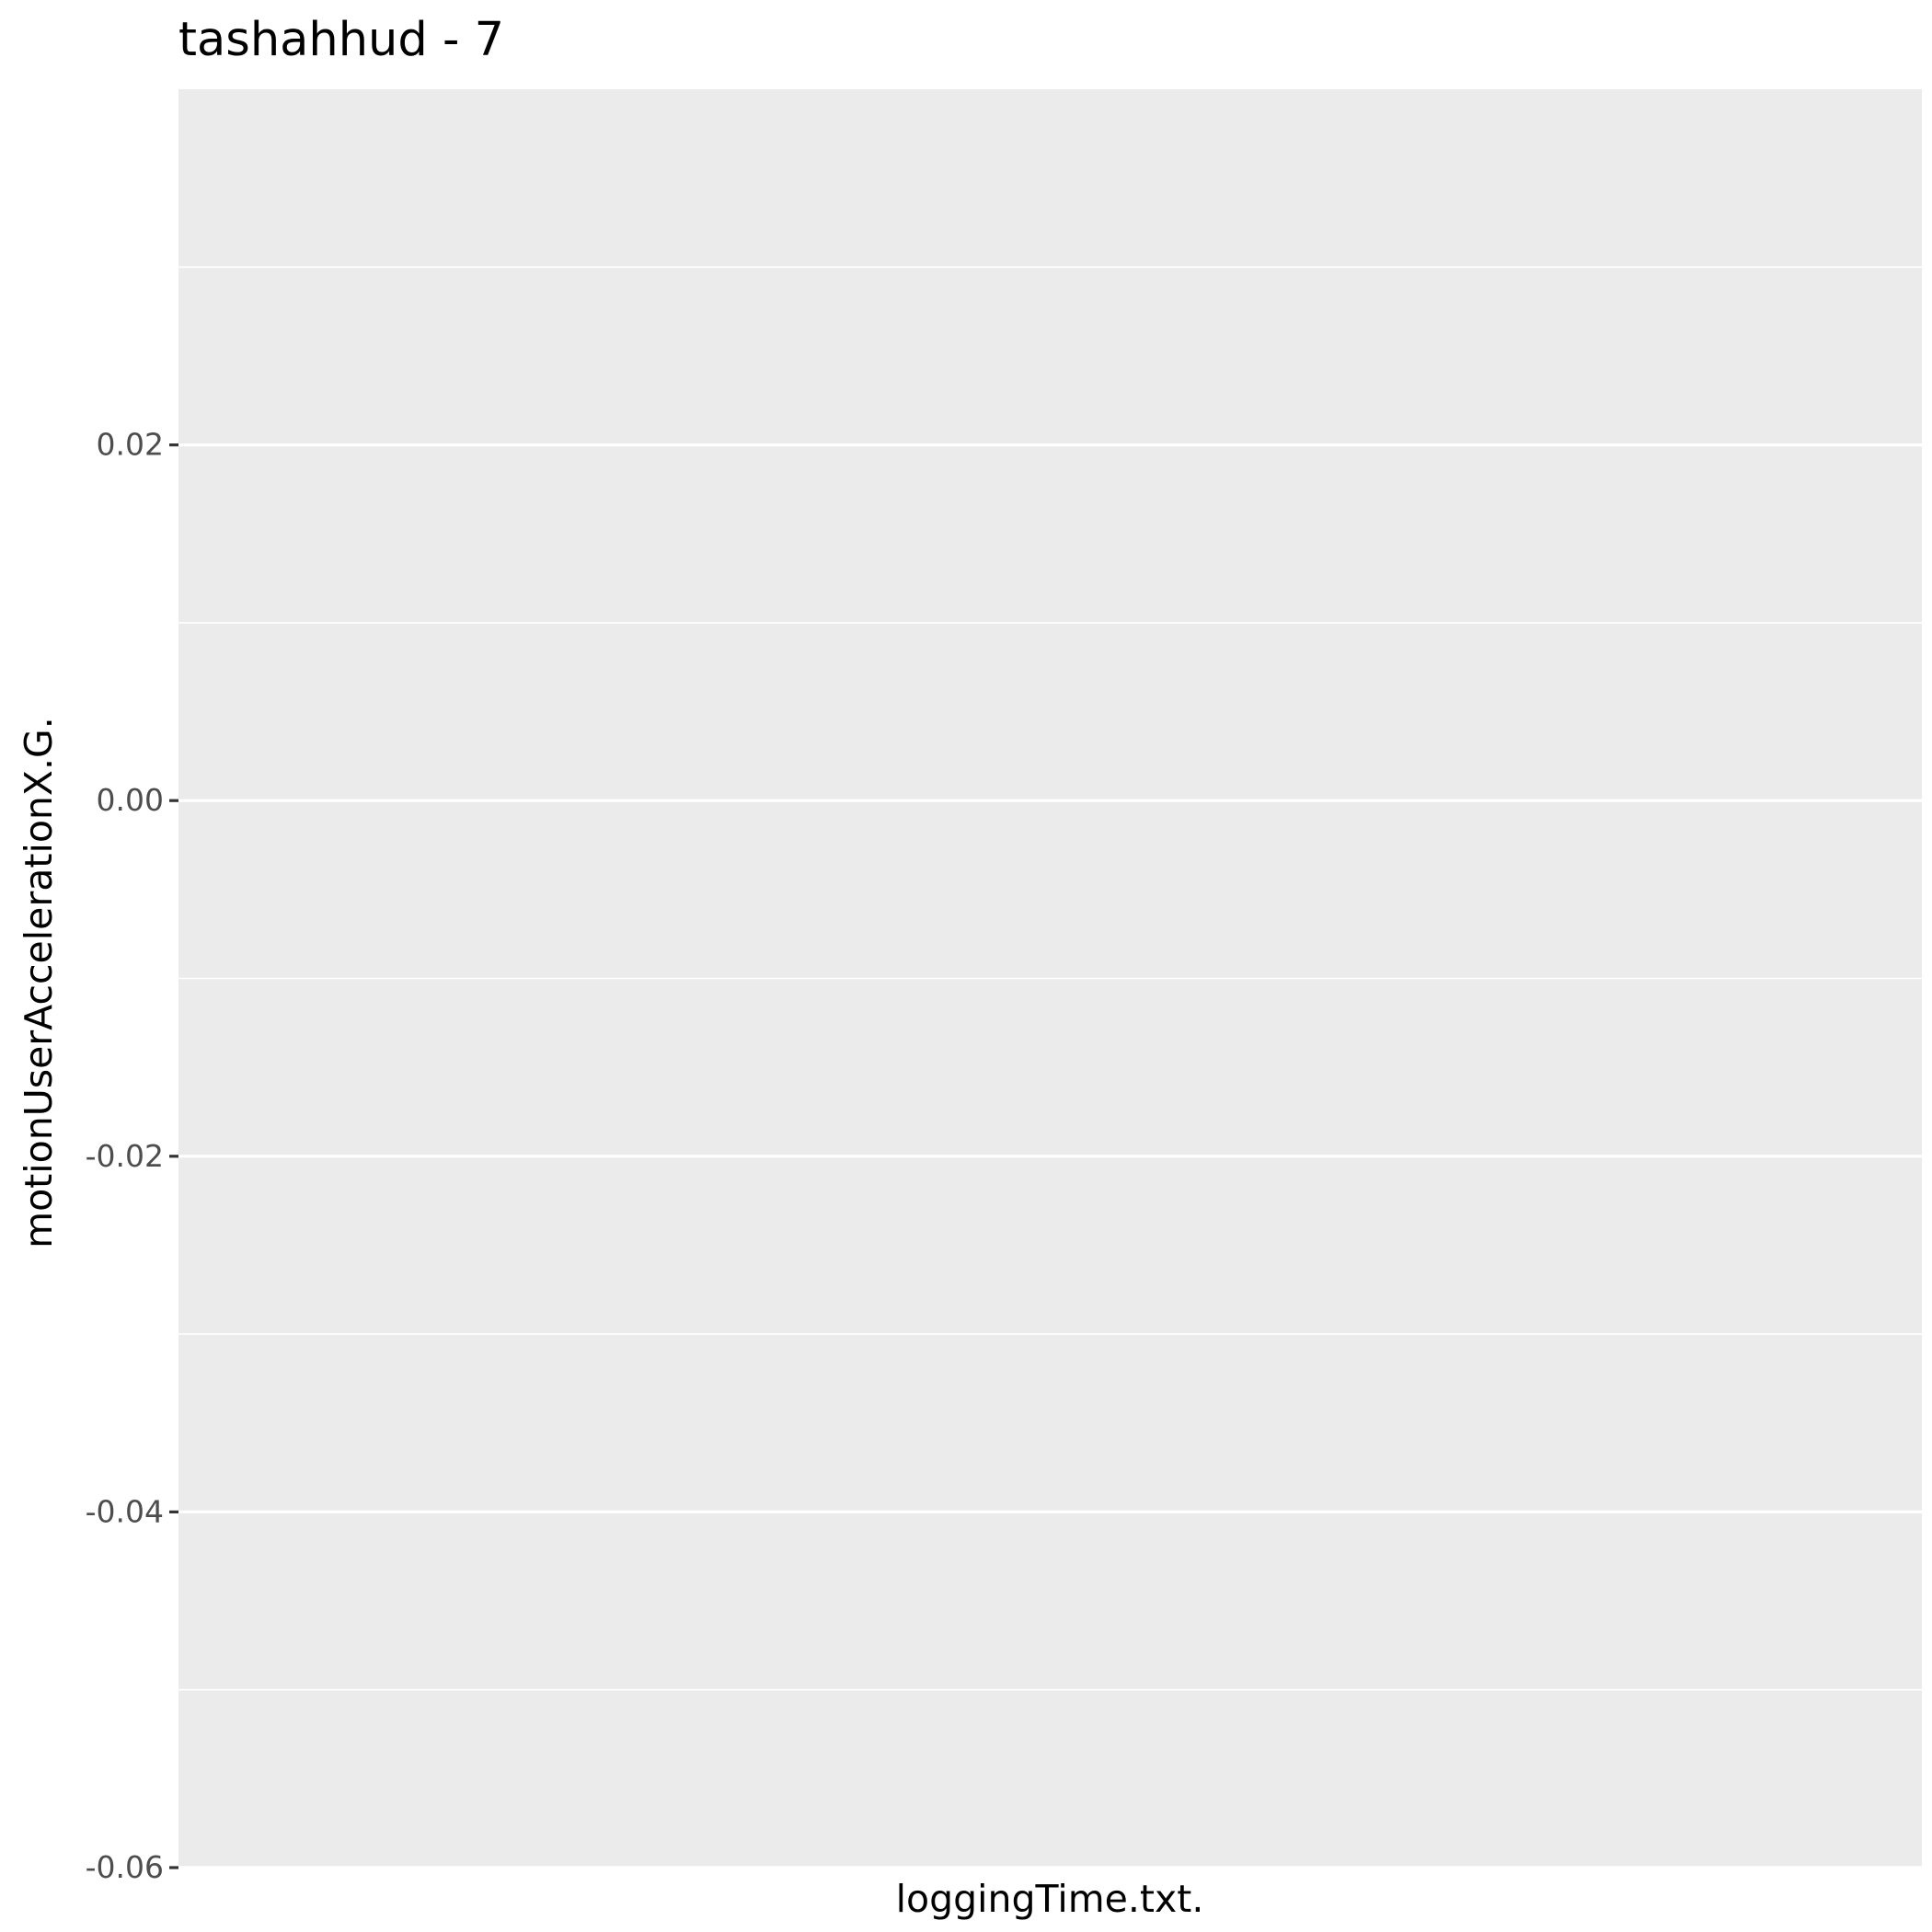  I want to click on y-tick-label: 0.02, so click(130, 445).